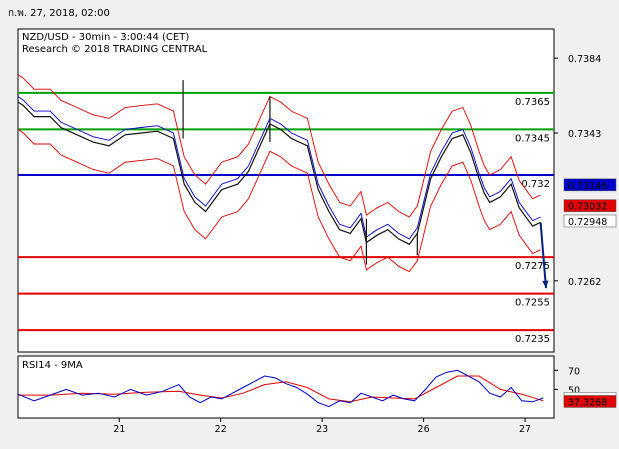 The width and height of the screenshot is (619, 449). Describe the element at coordinates (567, 381) in the screenshot. I see `rsi-axis: 70 50` at that location.